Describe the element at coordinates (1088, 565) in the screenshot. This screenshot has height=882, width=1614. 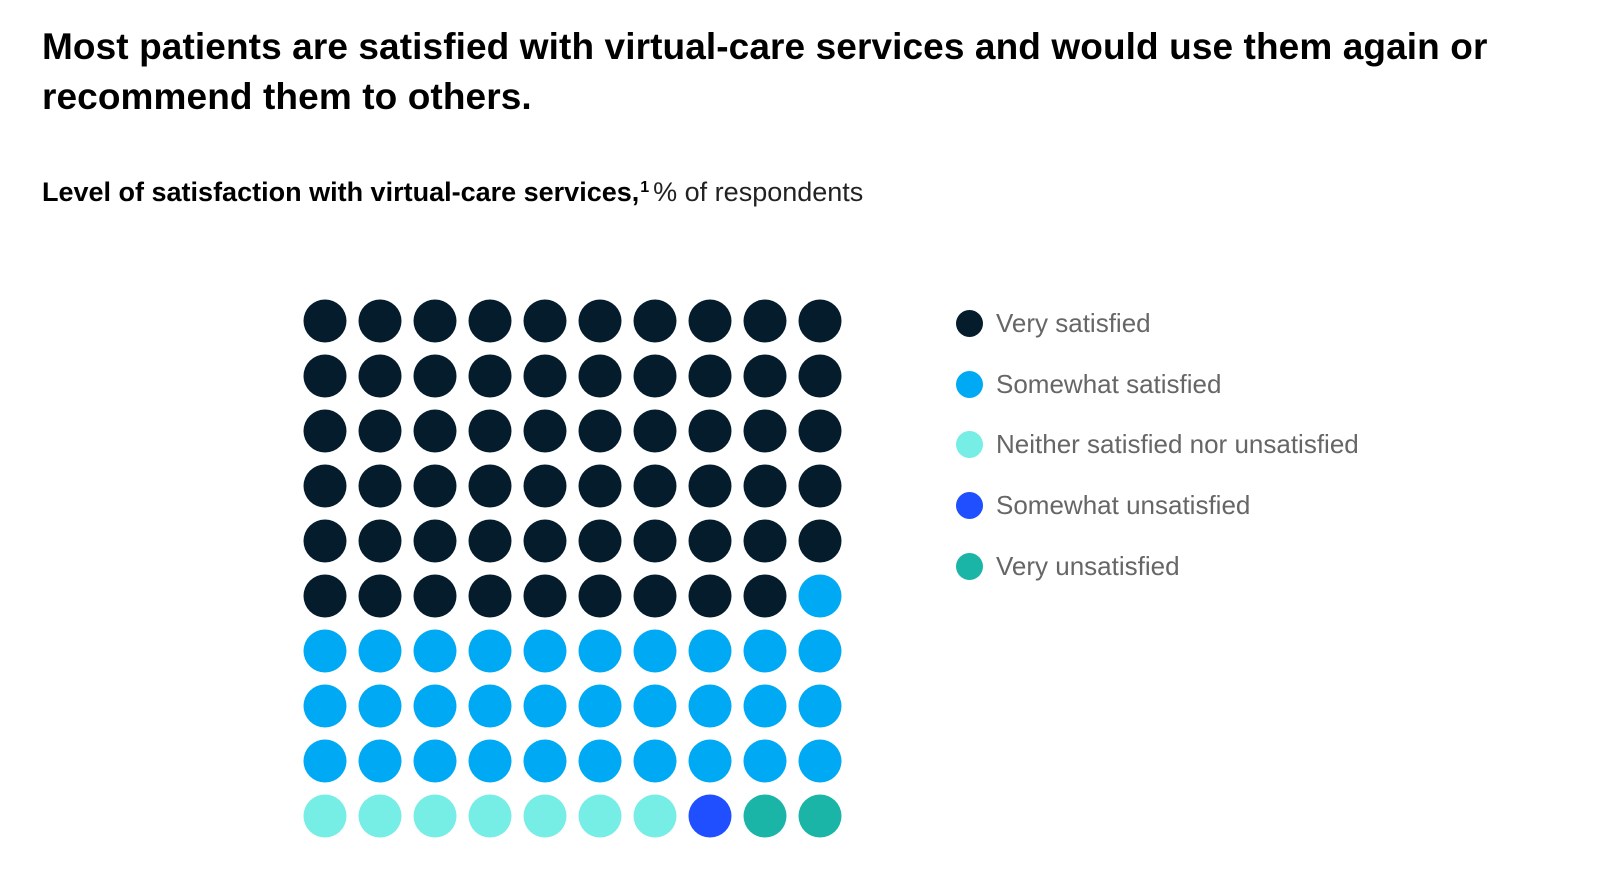
I see `legend-label-very-unsatisfied: Very unsatisfied` at that location.